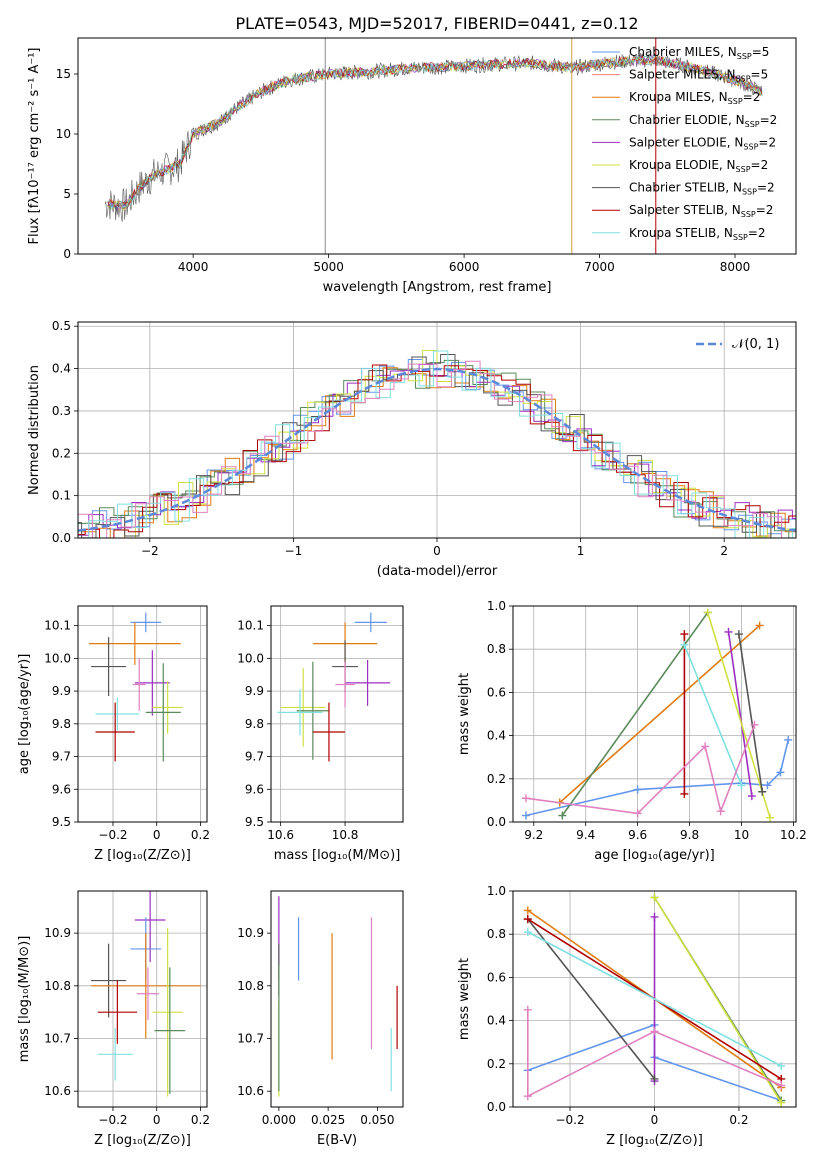 The image size is (819, 1170). I want to click on model-spectrum-line, so click(435, 132).